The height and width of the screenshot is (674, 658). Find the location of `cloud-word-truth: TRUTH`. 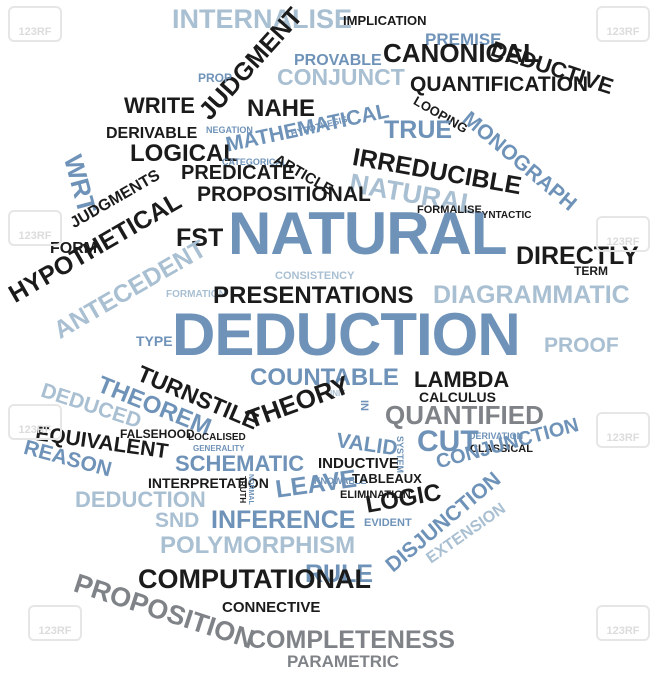

cloud-word-truth: TRUTH is located at coordinates (242, 490).